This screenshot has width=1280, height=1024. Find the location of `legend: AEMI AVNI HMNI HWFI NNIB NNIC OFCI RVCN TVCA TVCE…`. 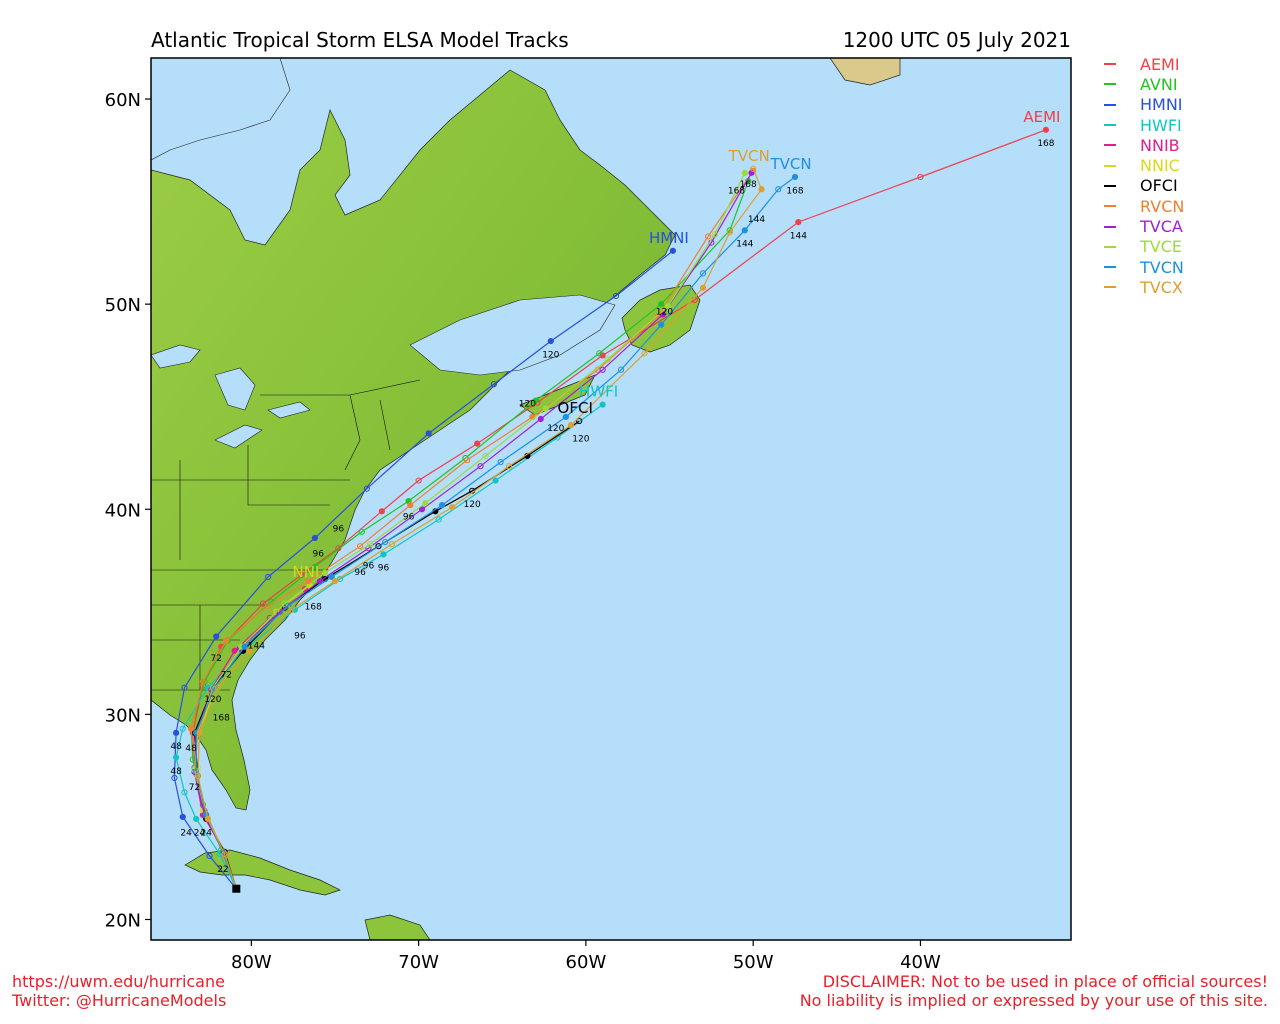

legend: AEMI AVNI HMNI HWFI NNIB NNIC OFCI RVCN TVCA TVCE… is located at coordinates (1144, 176).